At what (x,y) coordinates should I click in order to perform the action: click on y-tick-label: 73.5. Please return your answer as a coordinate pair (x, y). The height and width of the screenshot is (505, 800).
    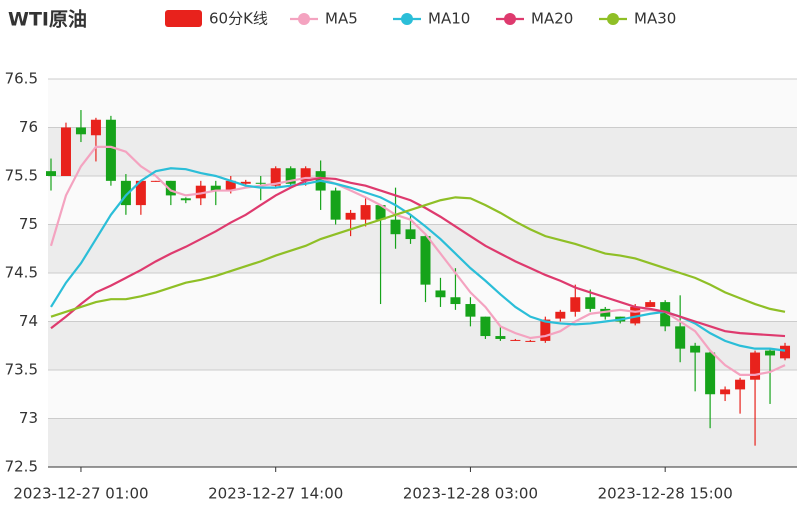
    Looking at the image, I should click on (21, 370).